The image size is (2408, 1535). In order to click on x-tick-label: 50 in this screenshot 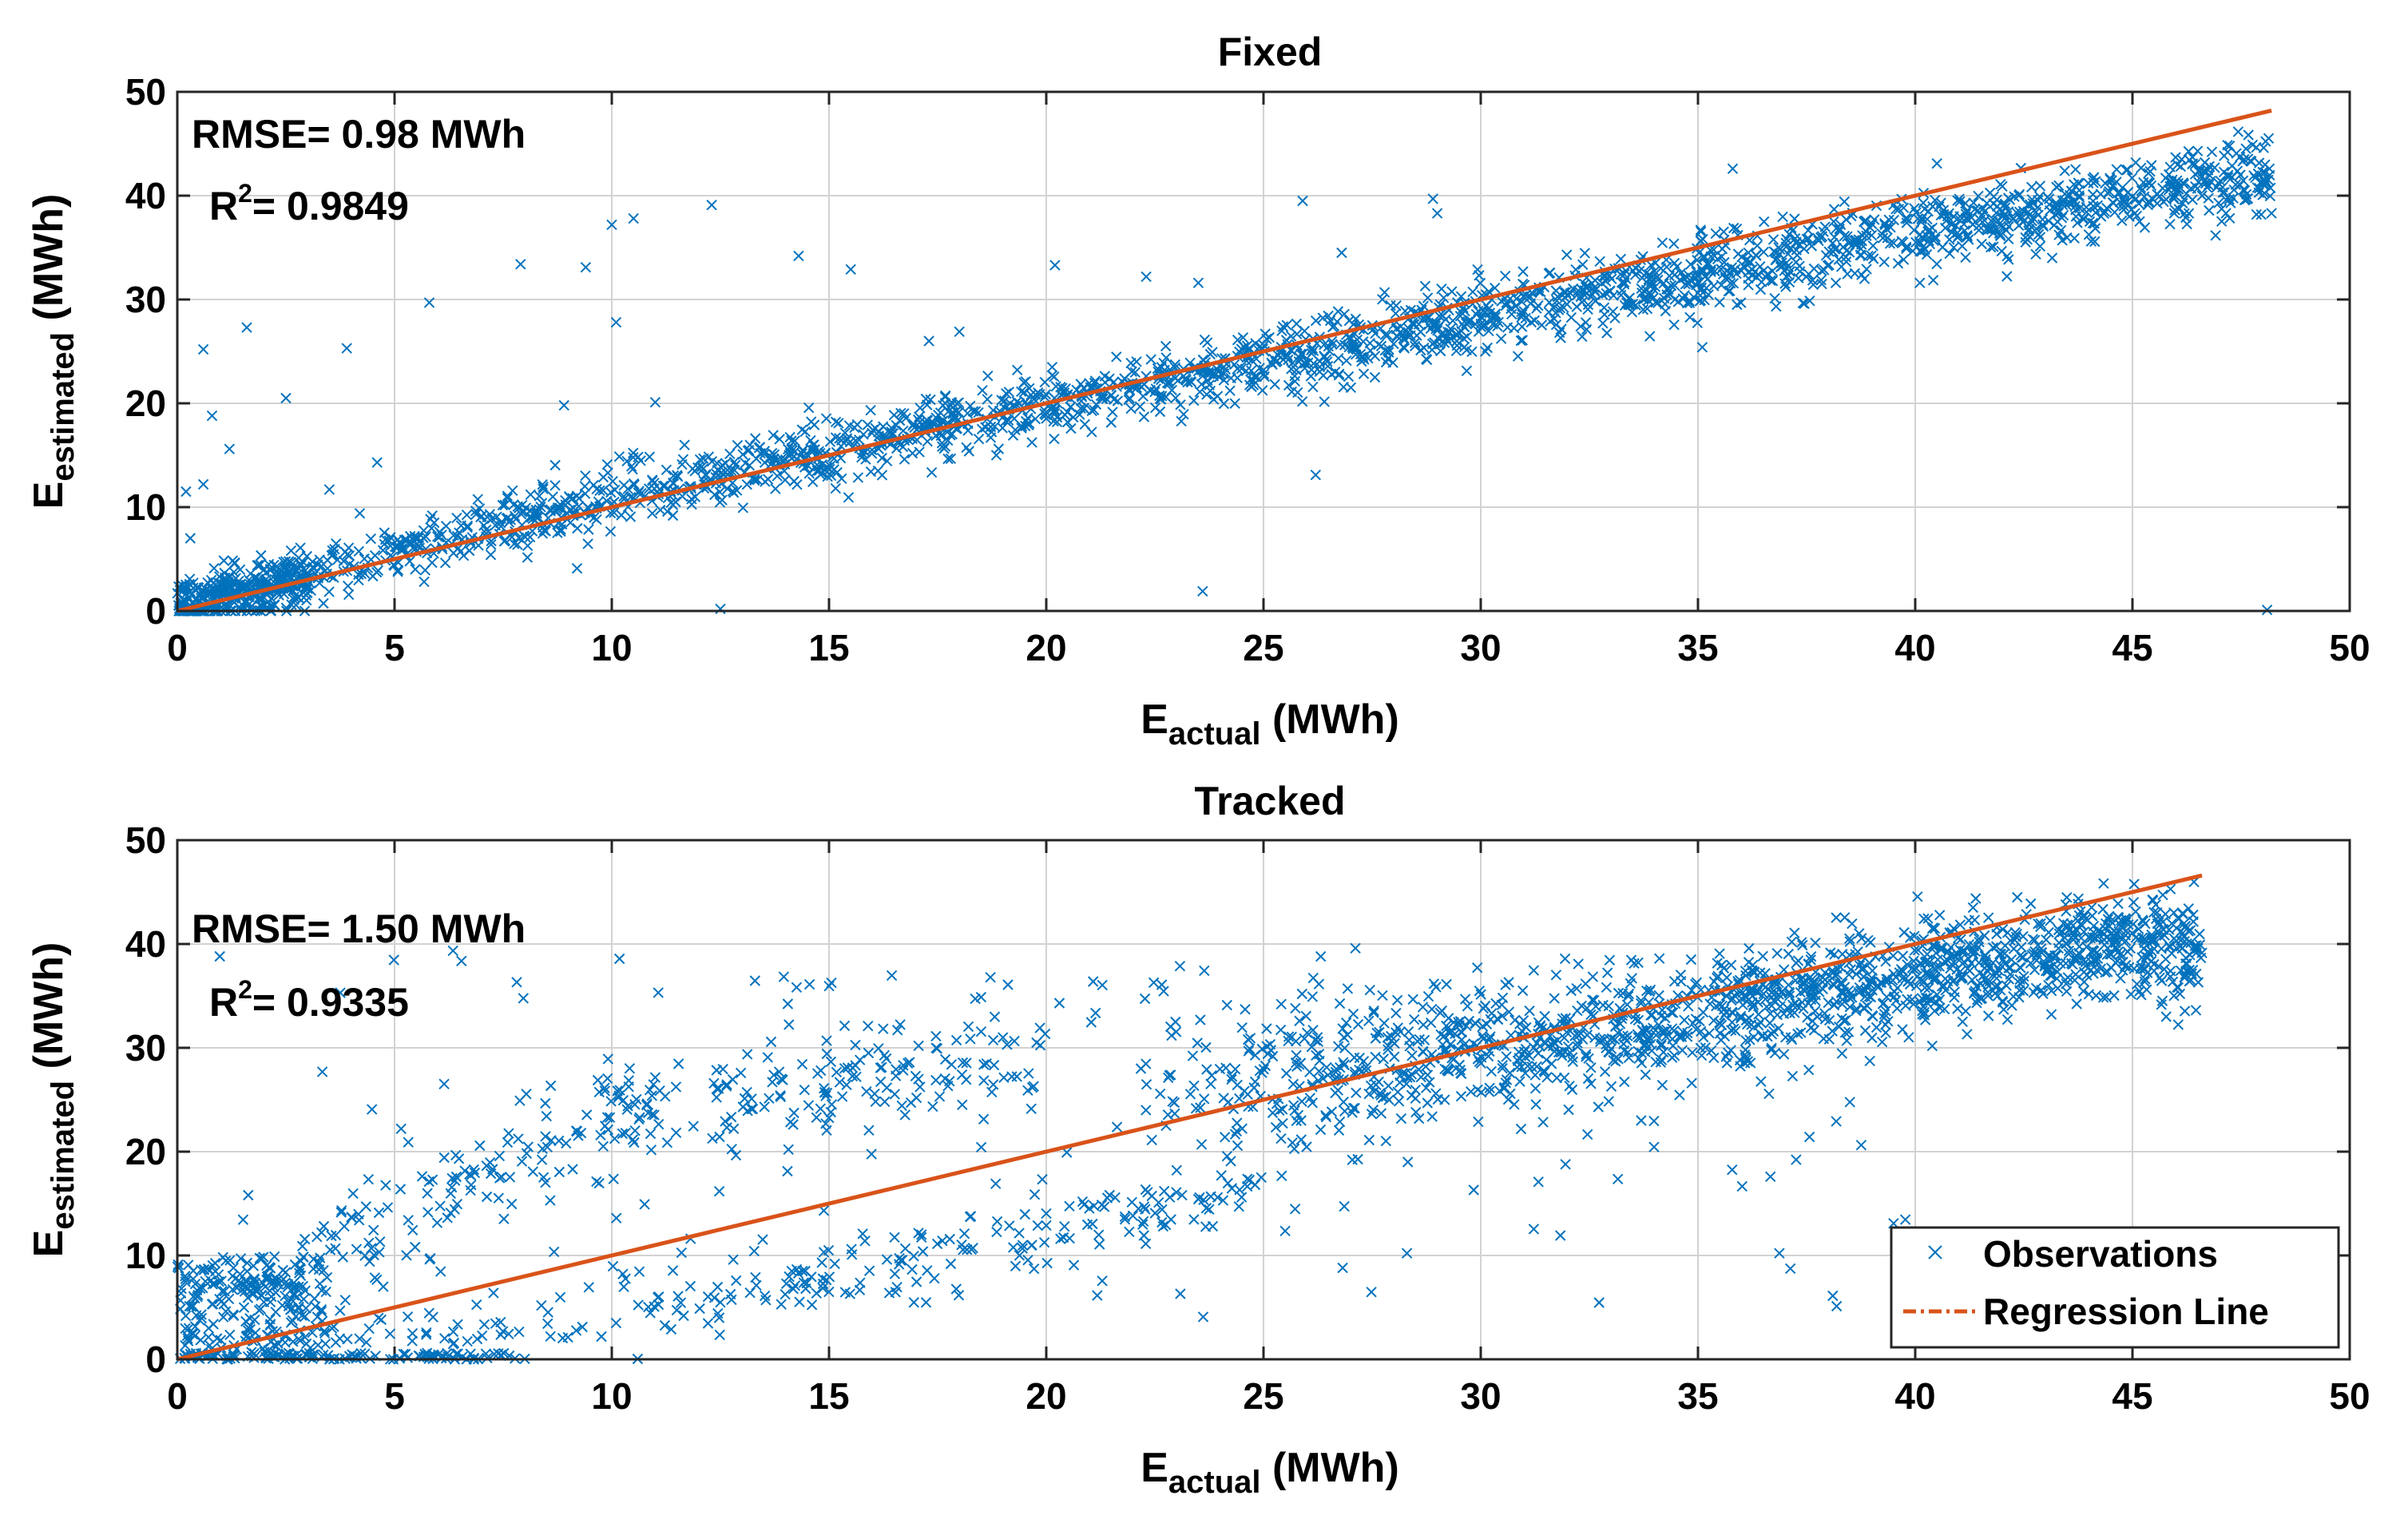, I will do `click(2349, 647)`.